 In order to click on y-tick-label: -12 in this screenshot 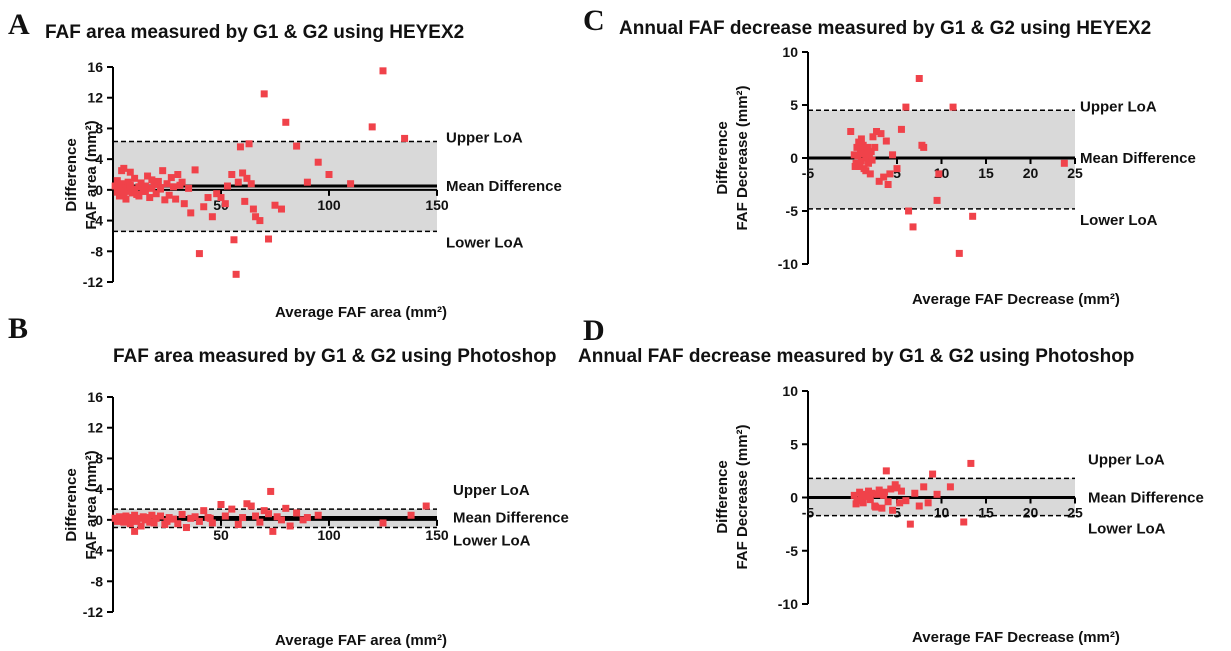, I will do `click(93, 612)`.